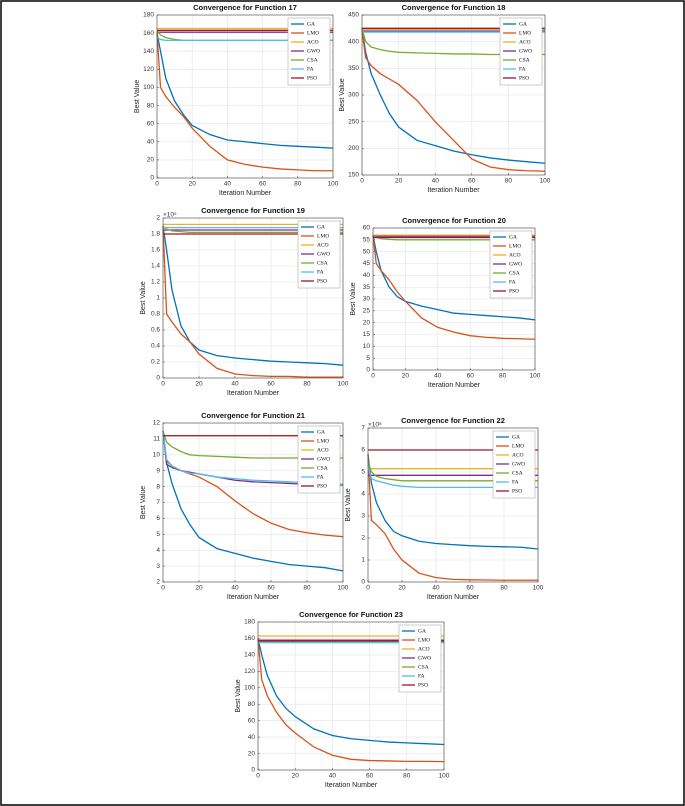  I want to click on y-tick-label: 1, so click(363, 560).